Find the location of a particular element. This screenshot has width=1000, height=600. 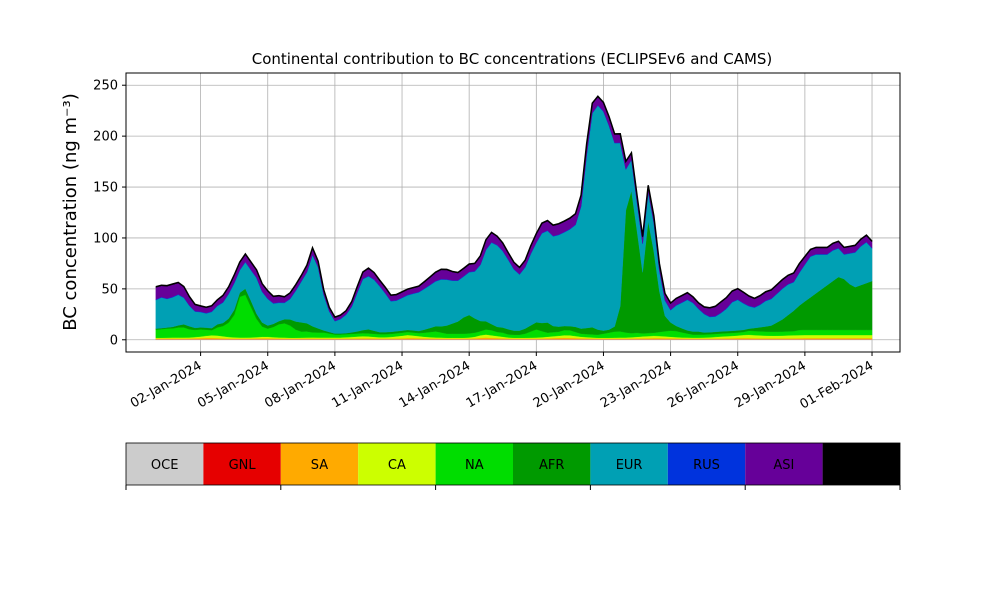

y-axis: 0 50 100 150 200 250 is located at coordinates (109, 213).